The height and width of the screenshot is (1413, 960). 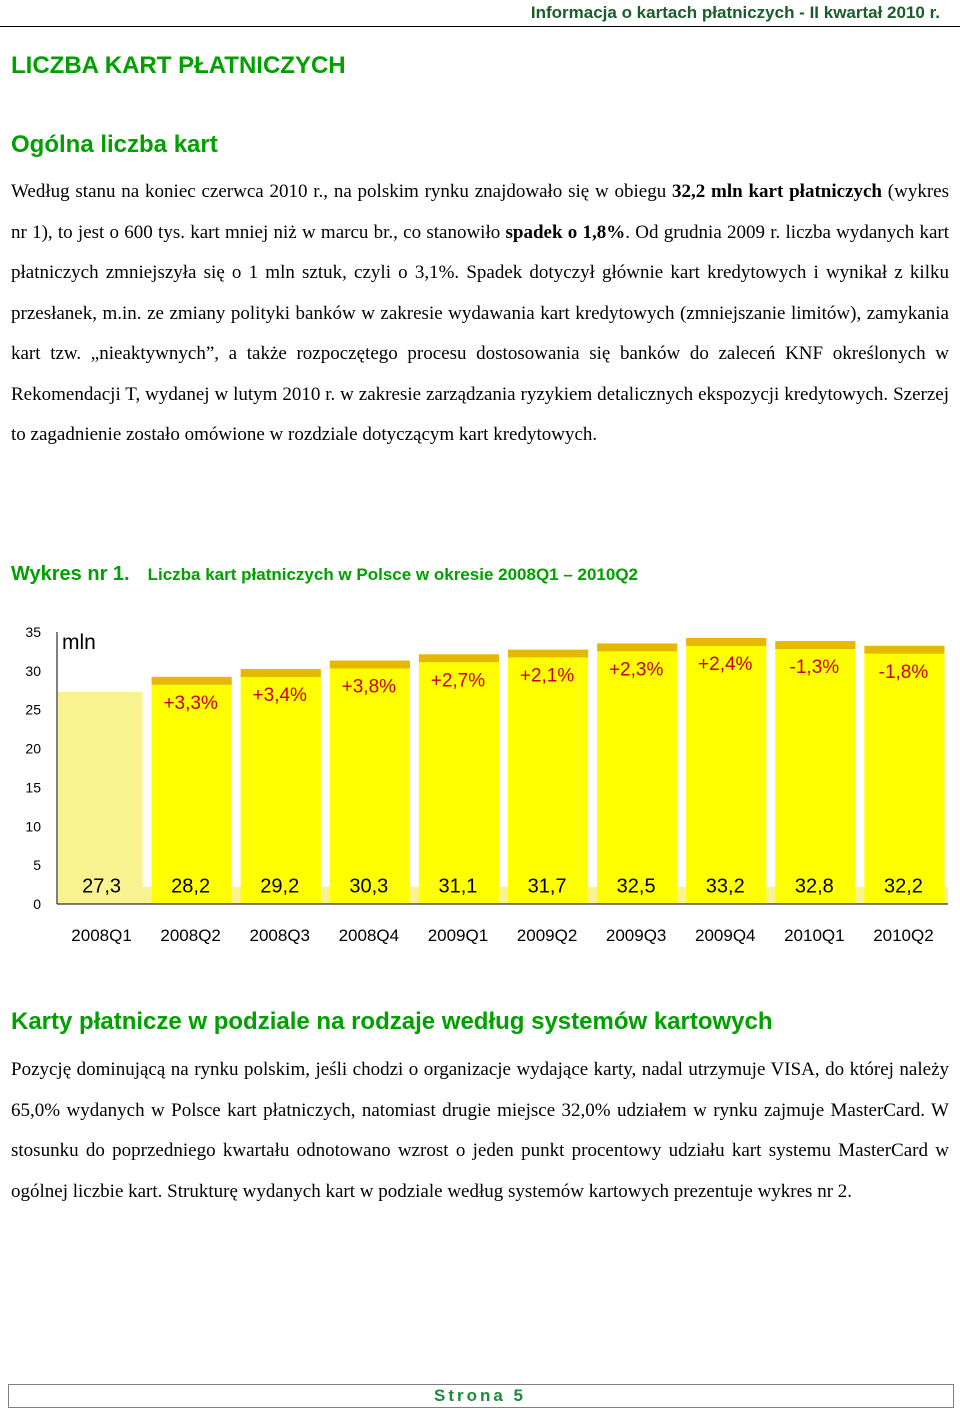 What do you see at coordinates (814, 935) in the screenshot?
I see `x-tick-label: 2010Q1` at bounding box center [814, 935].